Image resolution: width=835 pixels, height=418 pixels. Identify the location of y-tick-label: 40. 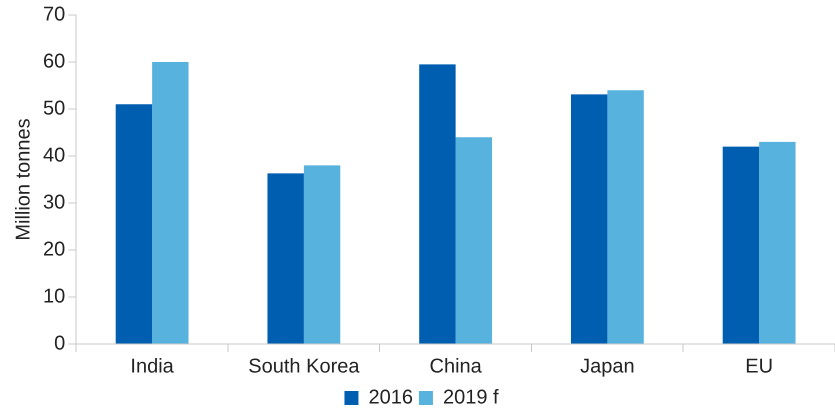
(54, 155).